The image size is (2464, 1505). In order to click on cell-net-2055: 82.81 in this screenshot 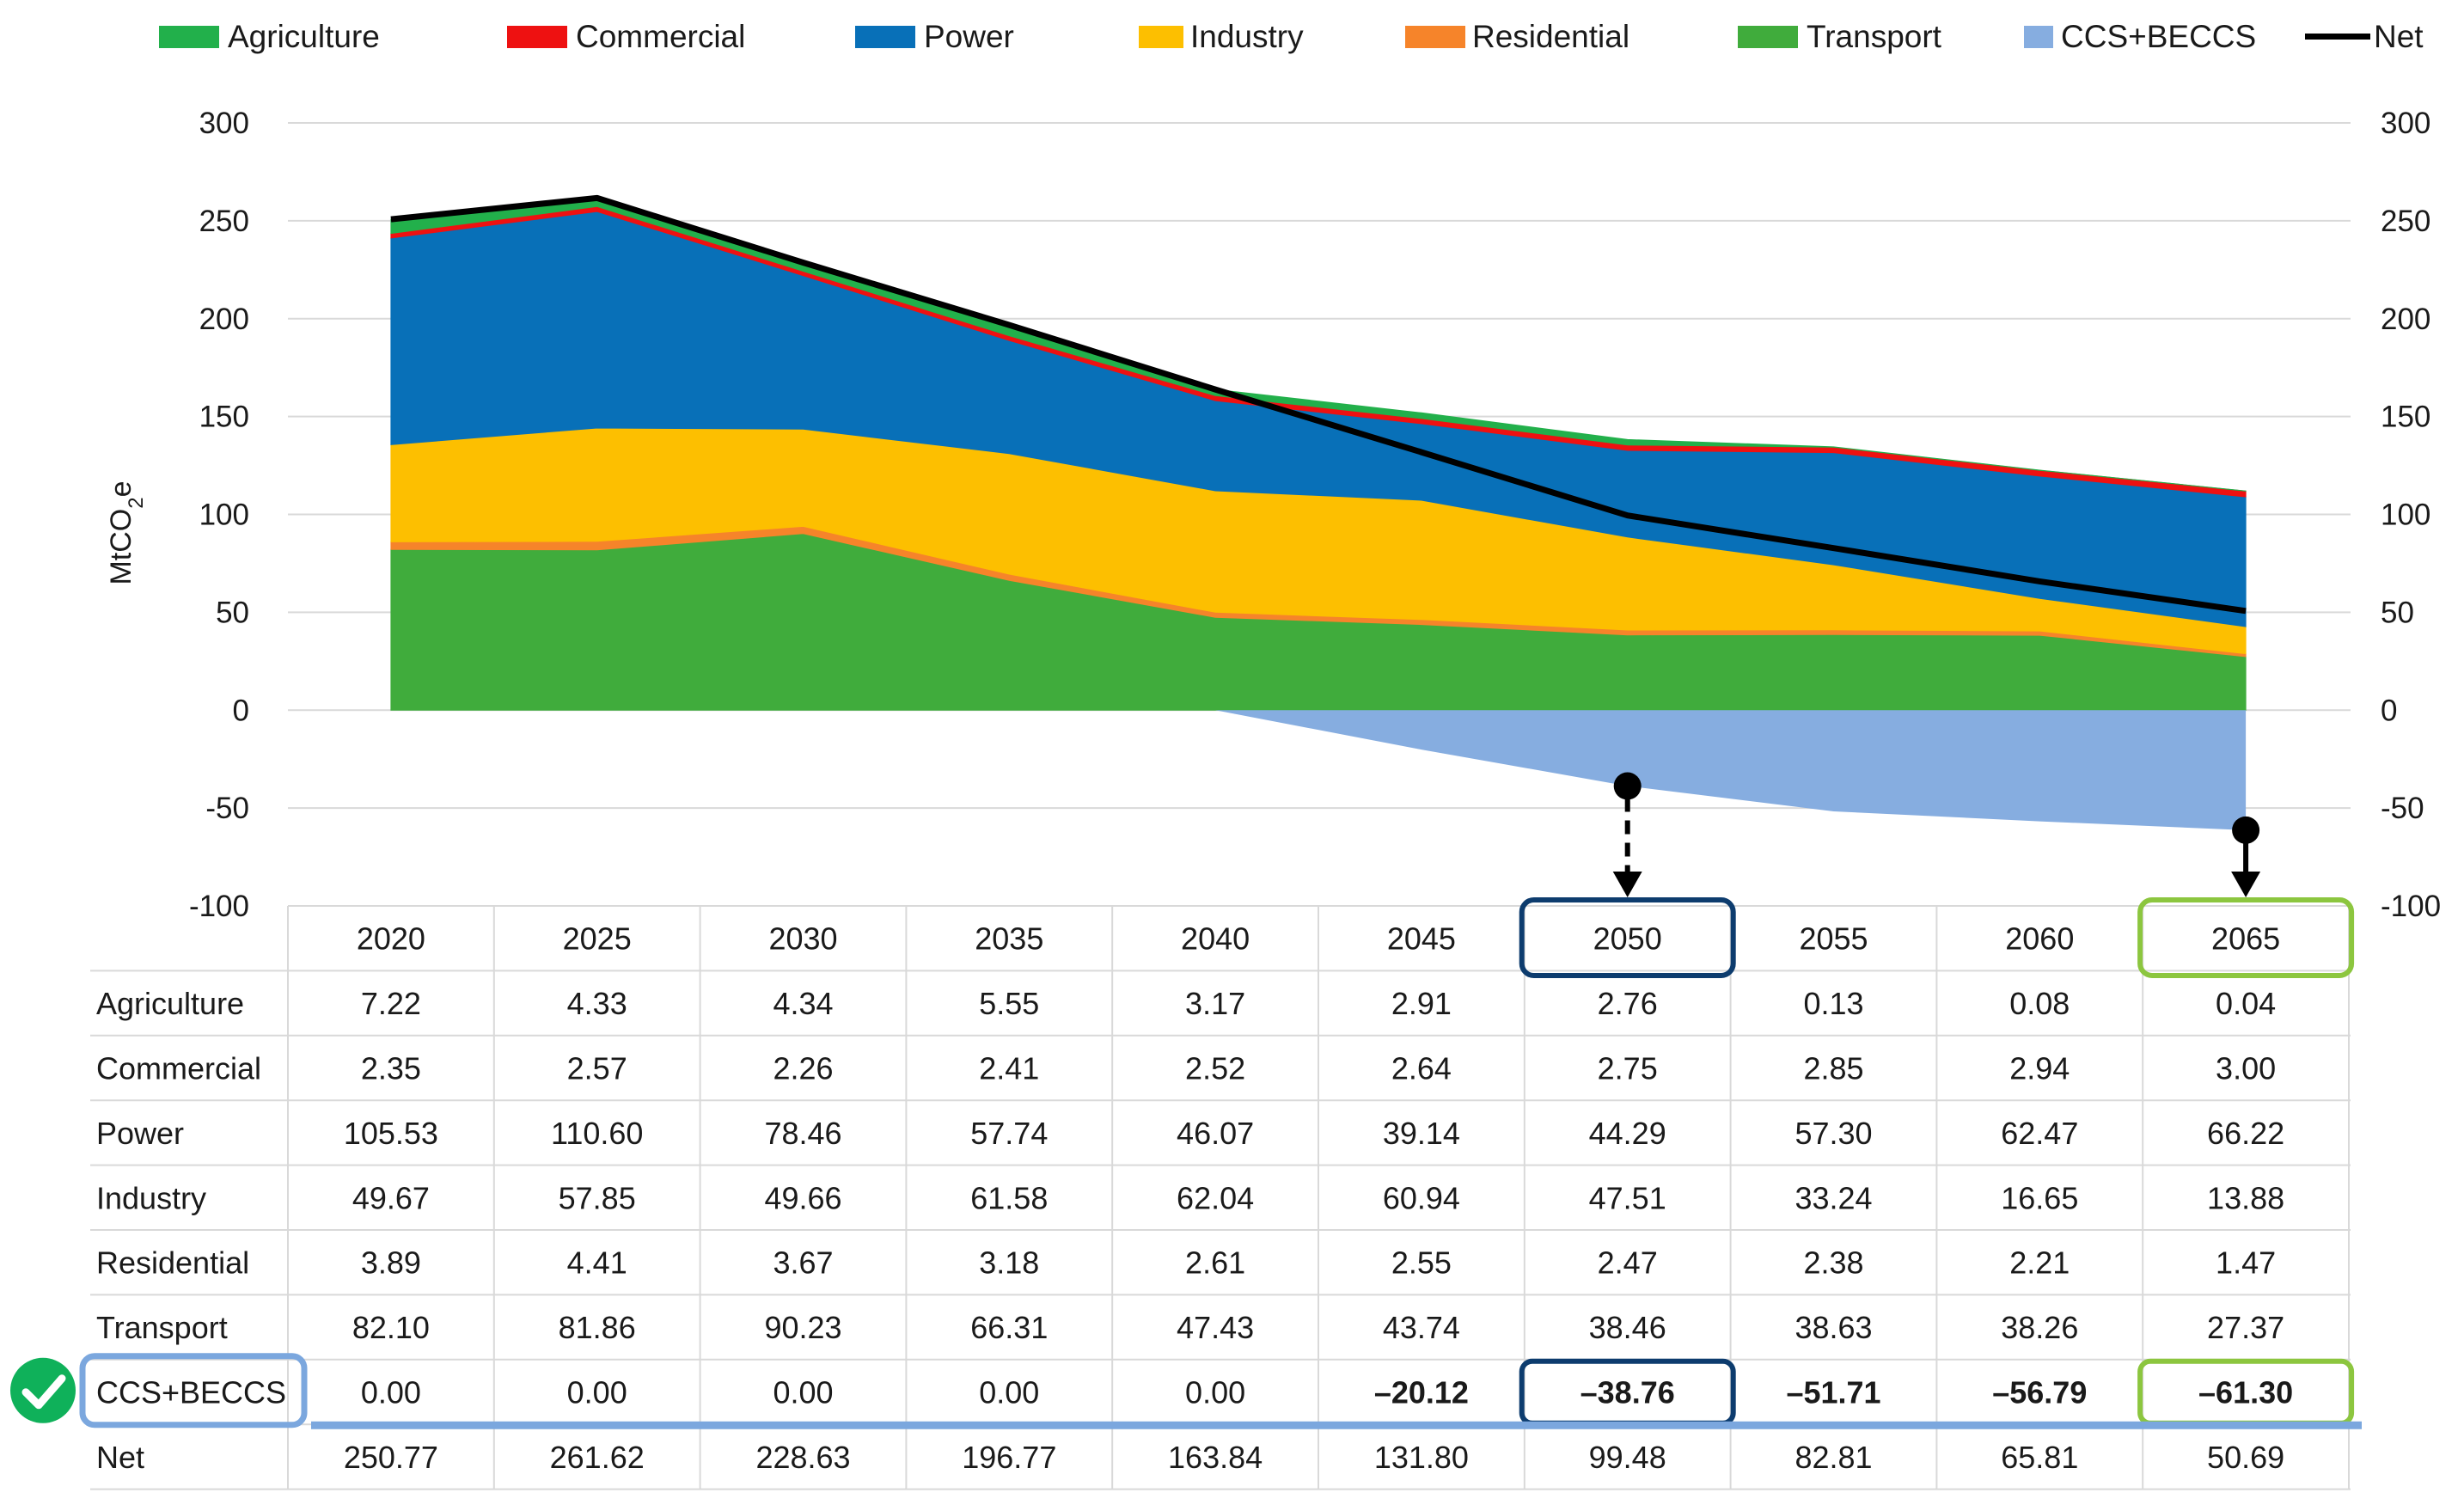, I will do `click(1833, 1457)`.